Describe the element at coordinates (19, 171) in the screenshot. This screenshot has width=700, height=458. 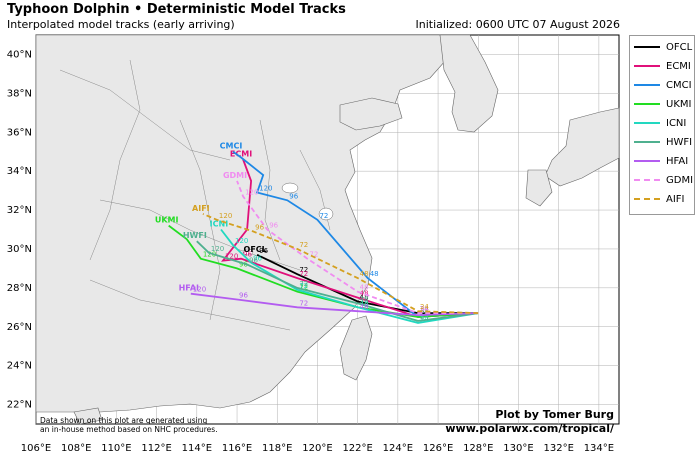
I see `lat-tick-label: 34°N` at that location.